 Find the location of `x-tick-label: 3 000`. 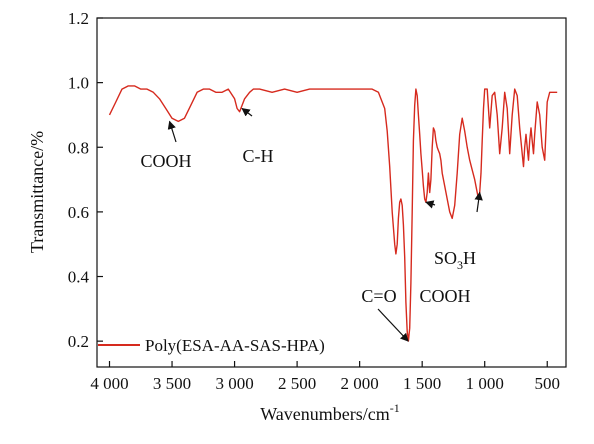

x-tick-label: 3 000 is located at coordinates (234, 383).